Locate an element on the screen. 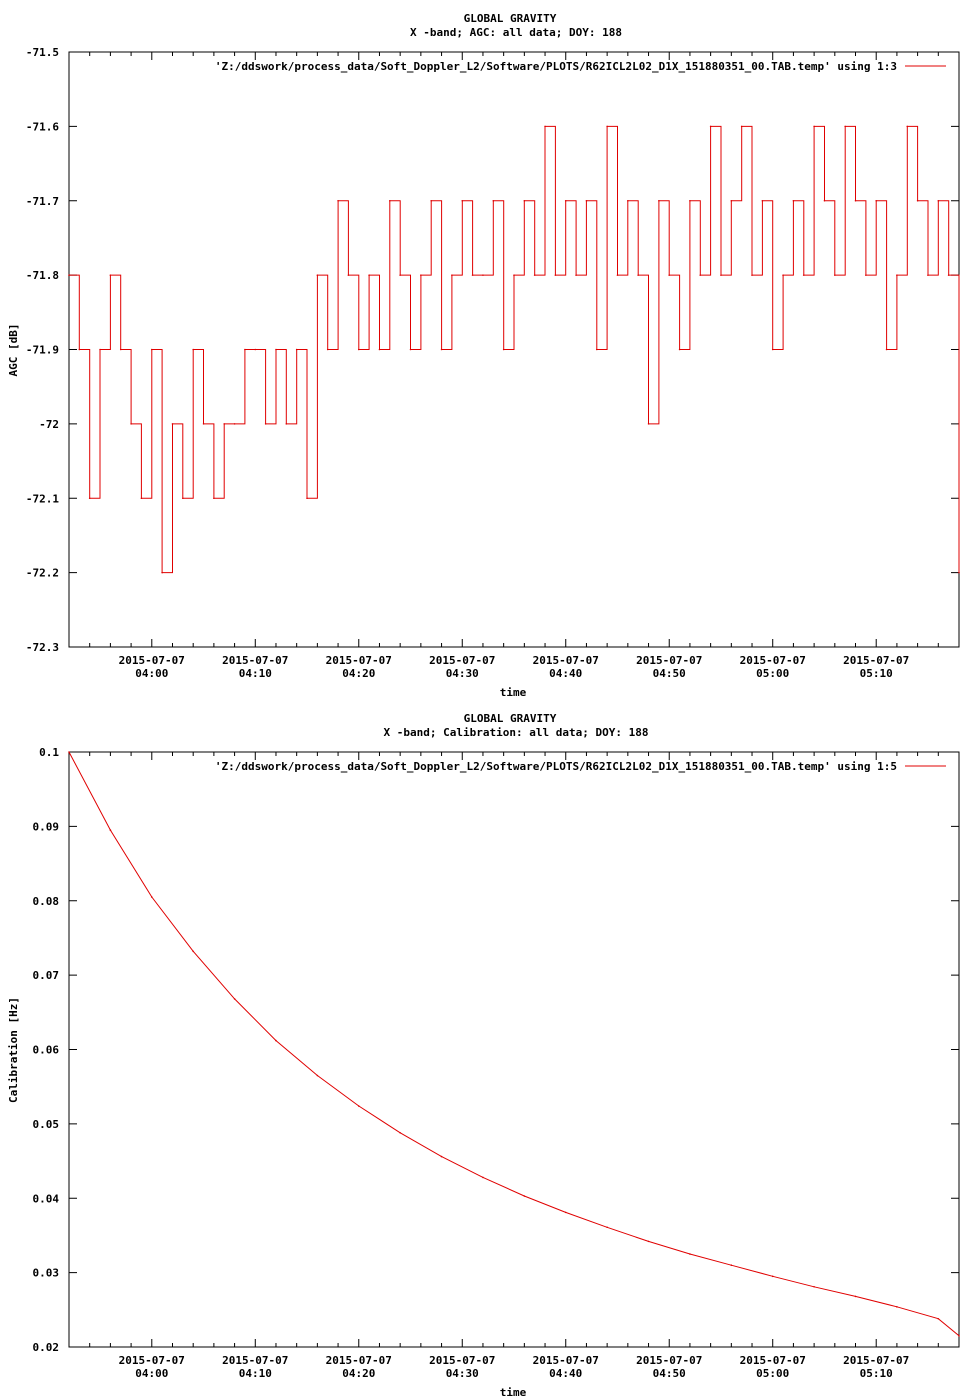  y-tick-label: 0.08 is located at coordinates (46, 901).